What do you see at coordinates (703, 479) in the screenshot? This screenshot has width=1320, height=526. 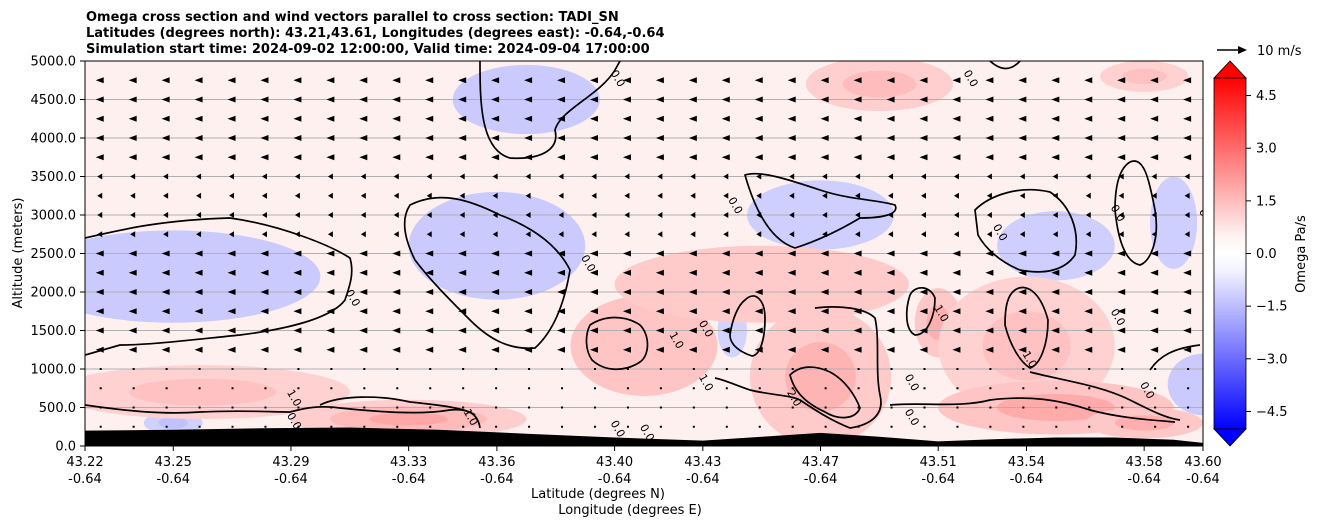 I see `x-tick-label-lon: -0.64` at bounding box center [703, 479].